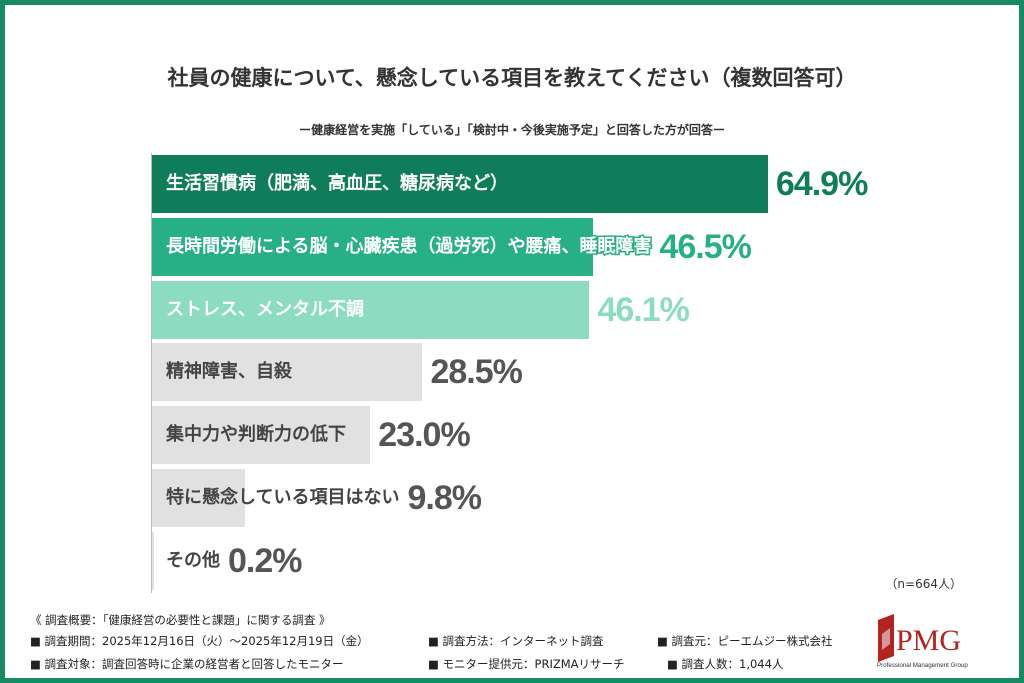 The height and width of the screenshot is (683, 1024). Describe the element at coordinates (922, 665) in the screenshot. I see `logo-tagline: Professional Management Group` at that location.